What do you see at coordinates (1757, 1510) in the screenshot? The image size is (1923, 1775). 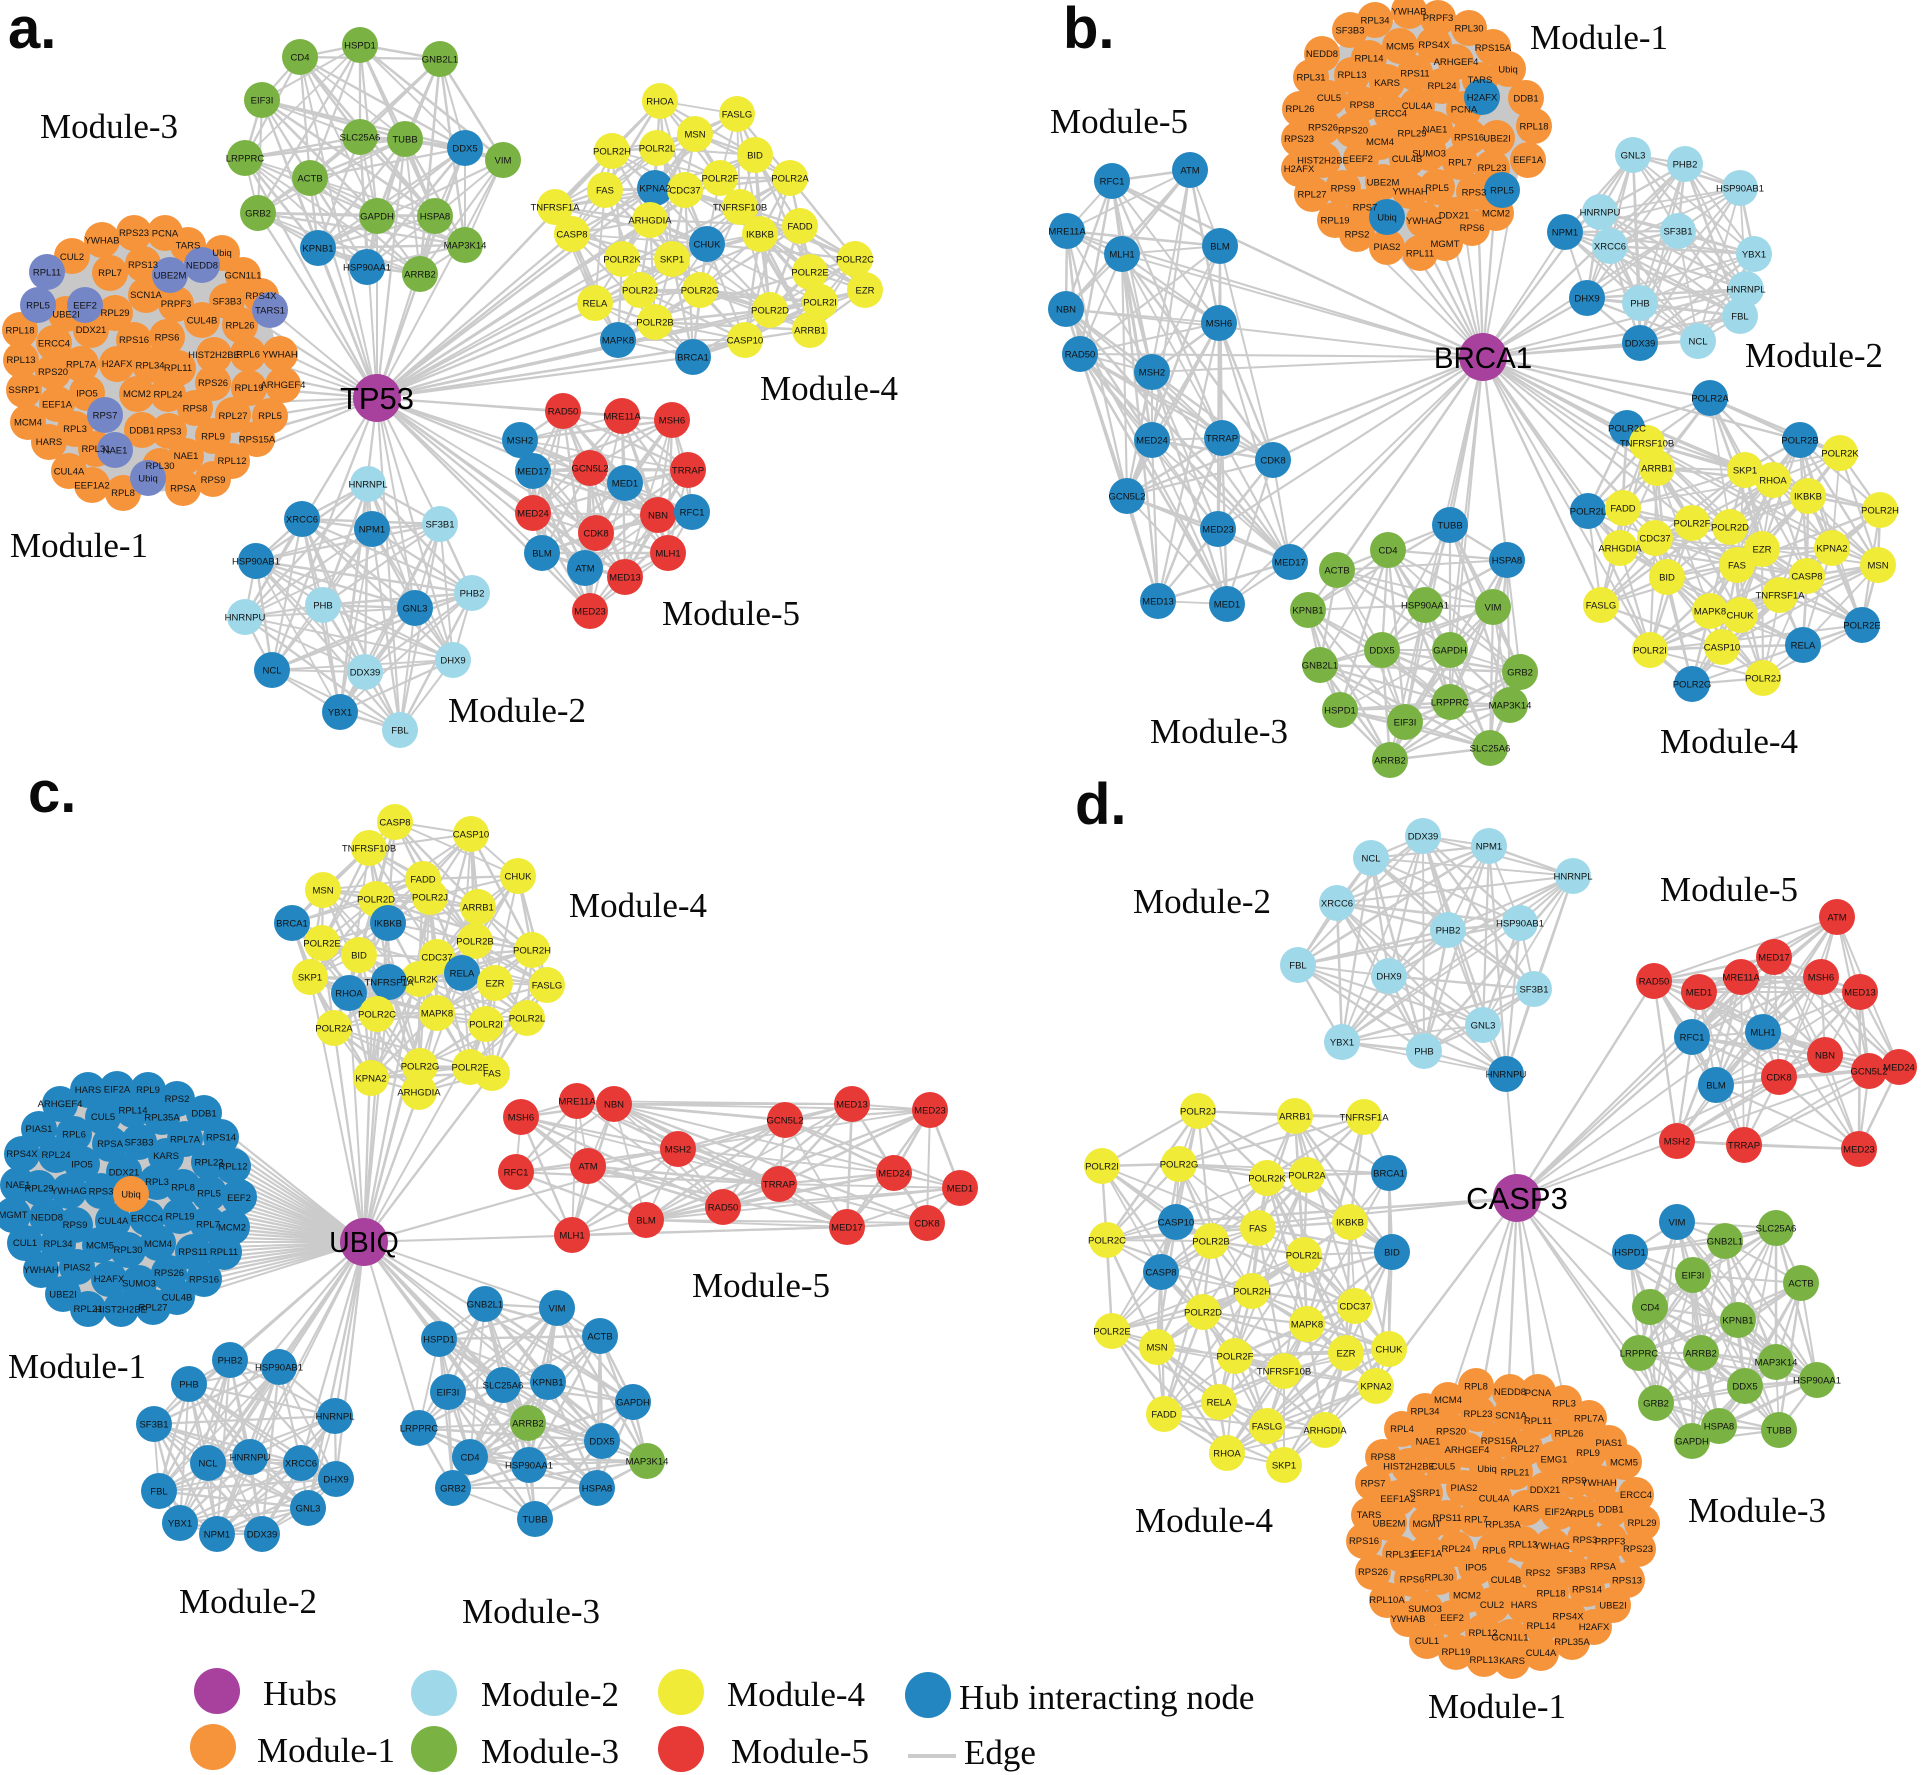 I see `svg-text: Module-3` at bounding box center [1757, 1510].